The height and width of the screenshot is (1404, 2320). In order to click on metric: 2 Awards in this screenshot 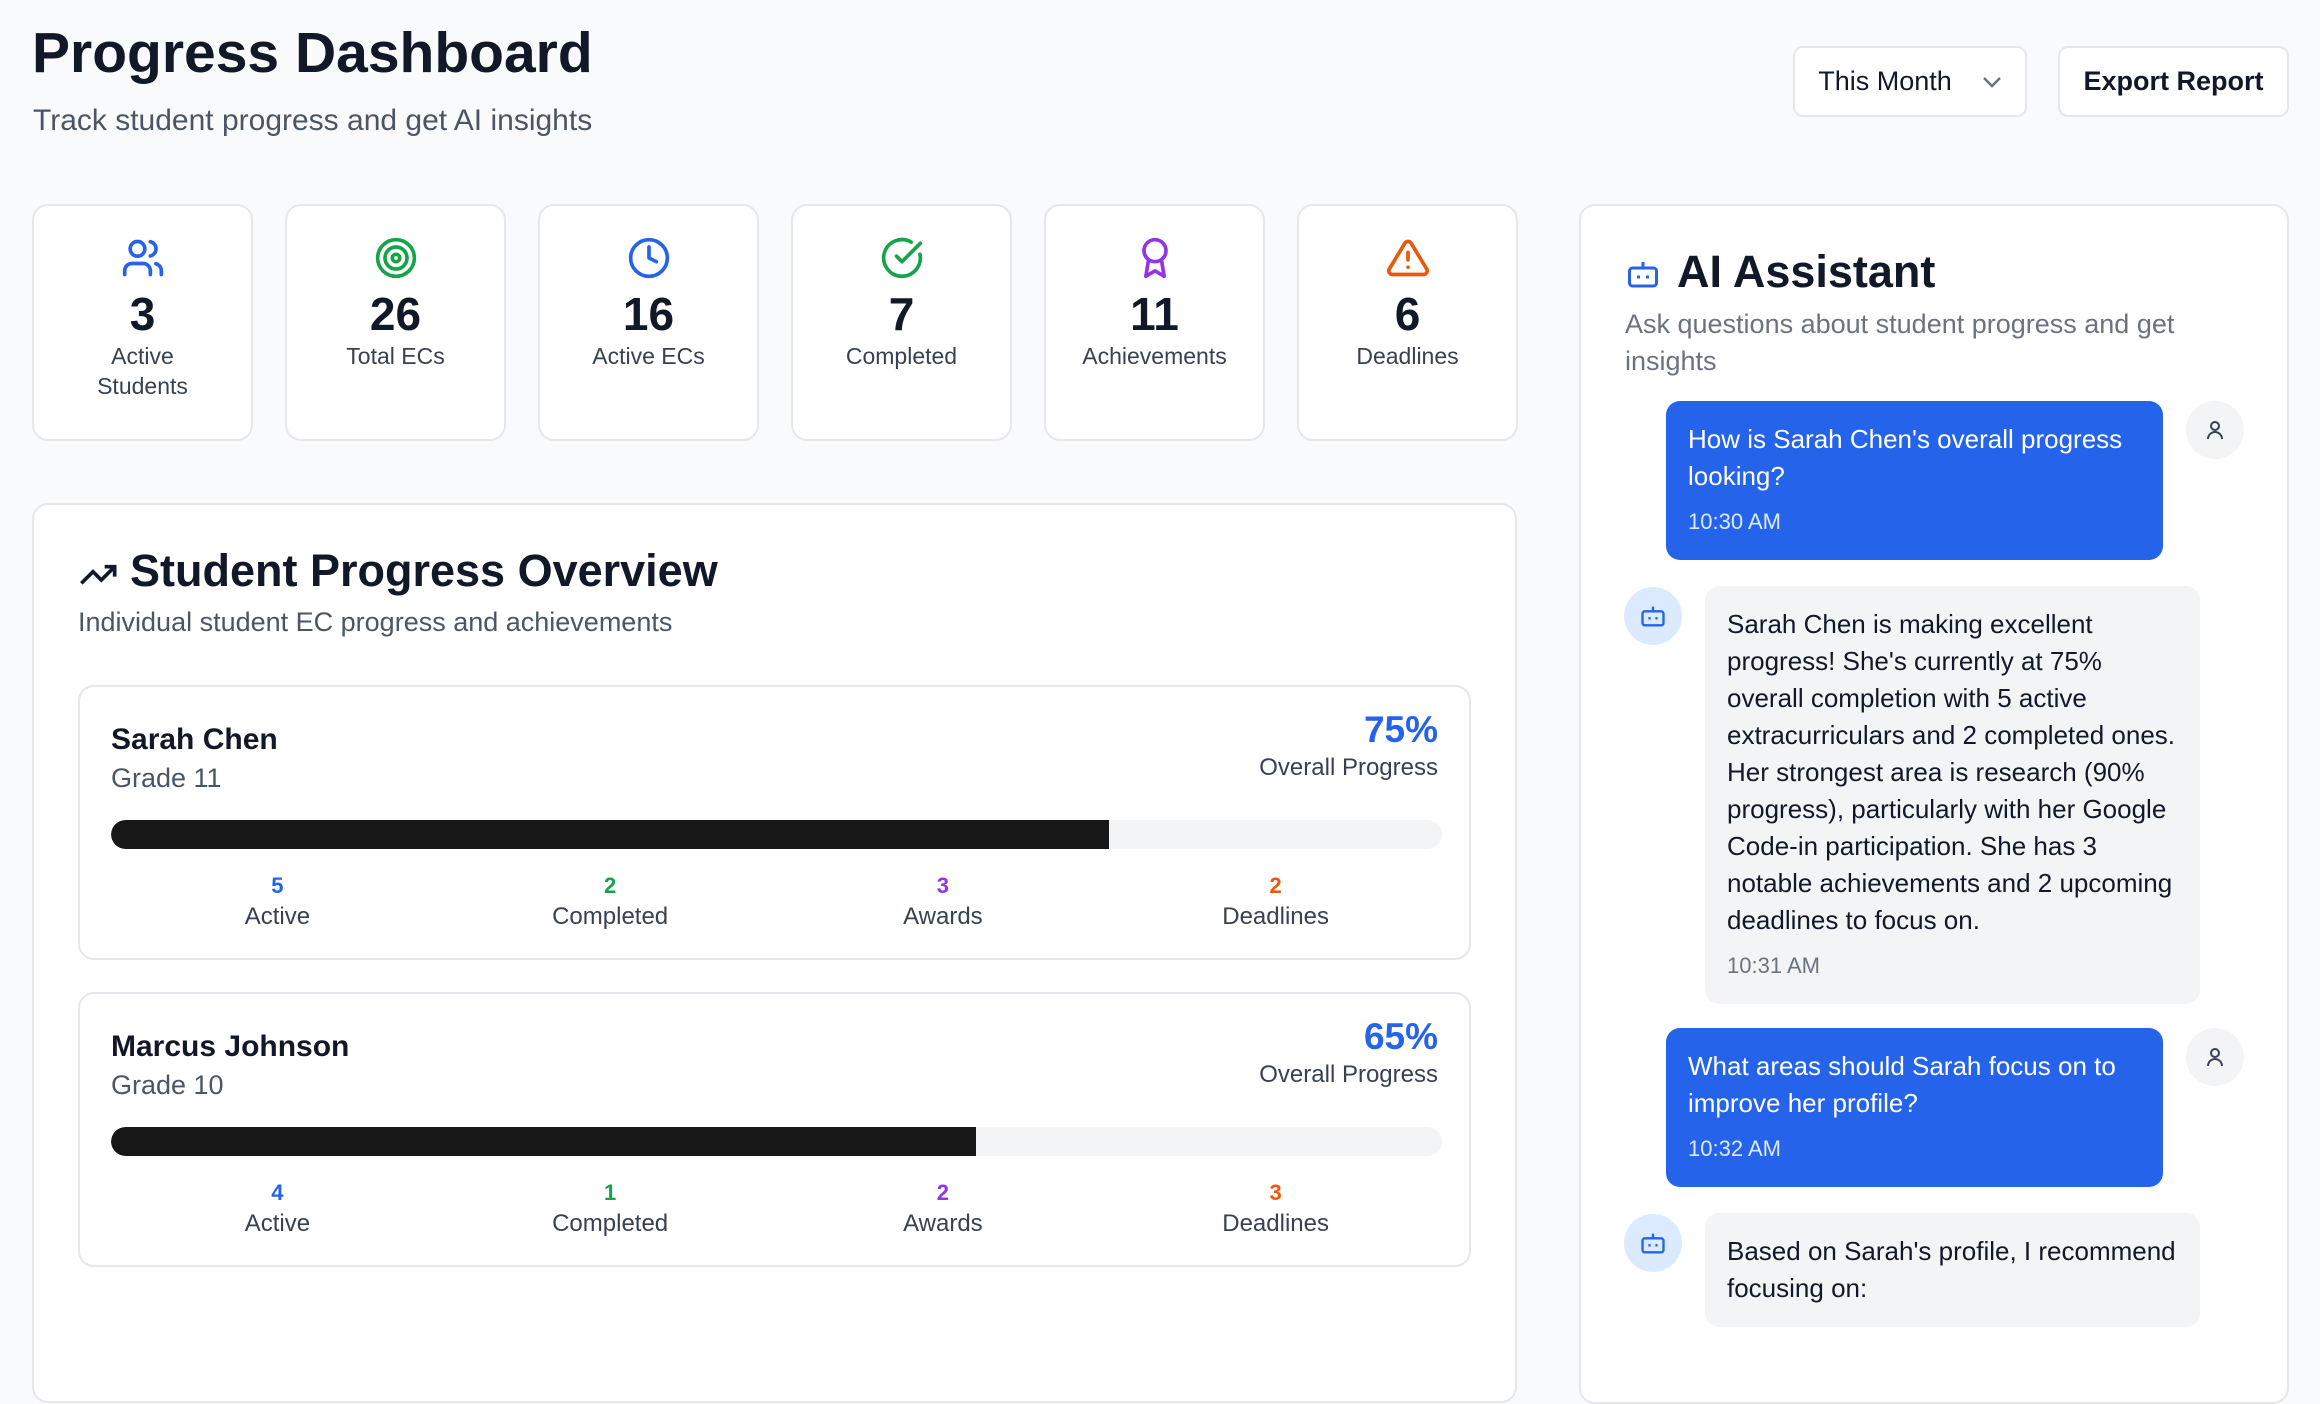, I will do `click(943, 1209)`.